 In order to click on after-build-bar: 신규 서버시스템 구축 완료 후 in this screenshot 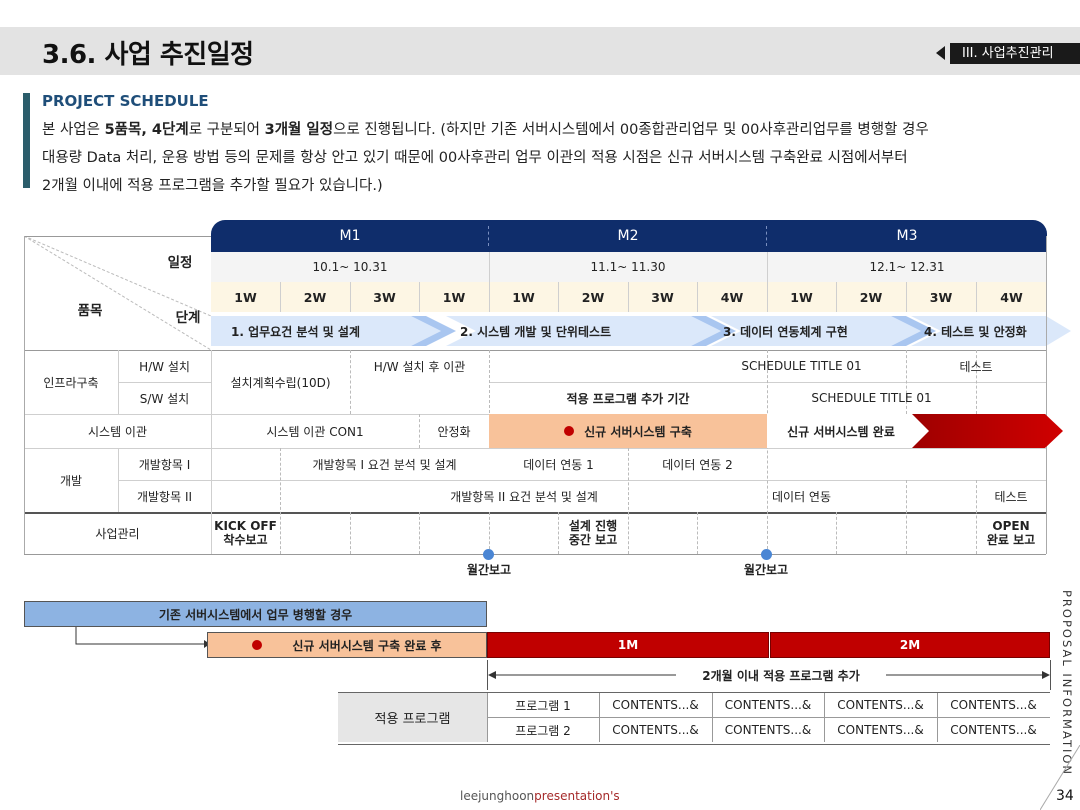, I will do `click(347, 645)`.